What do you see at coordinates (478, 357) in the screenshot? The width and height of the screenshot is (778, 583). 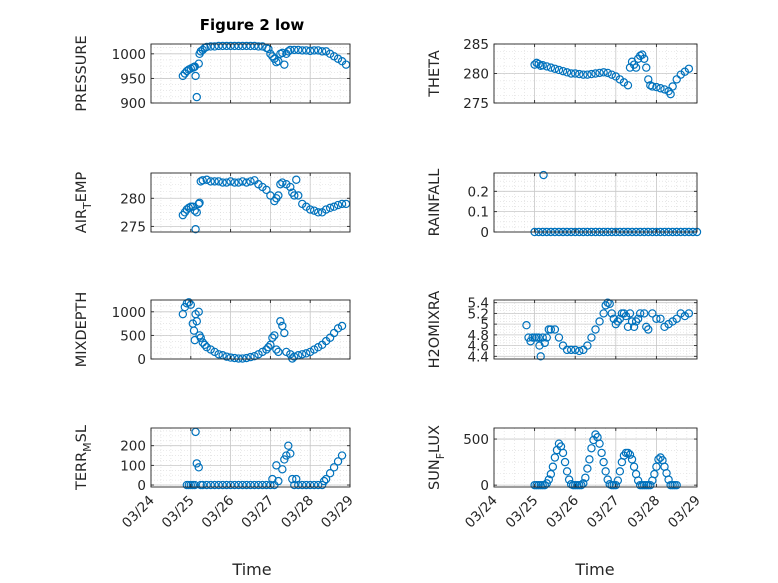 I see `y-tick-label: 4.4` at bounding box center [478, 357].